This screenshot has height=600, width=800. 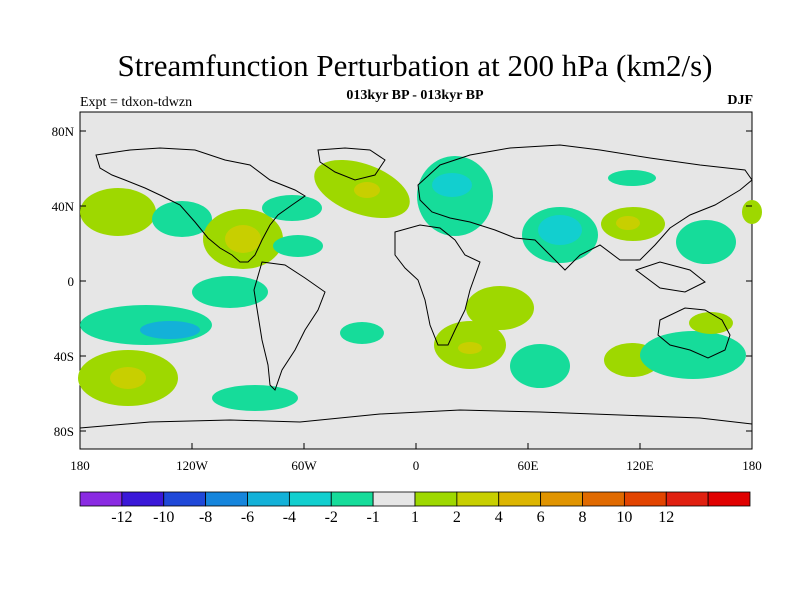 What do you see at coordinates (121, 517) in the screenshot?
I see `colorbar-label: -12` at bounding box center [121, 517].